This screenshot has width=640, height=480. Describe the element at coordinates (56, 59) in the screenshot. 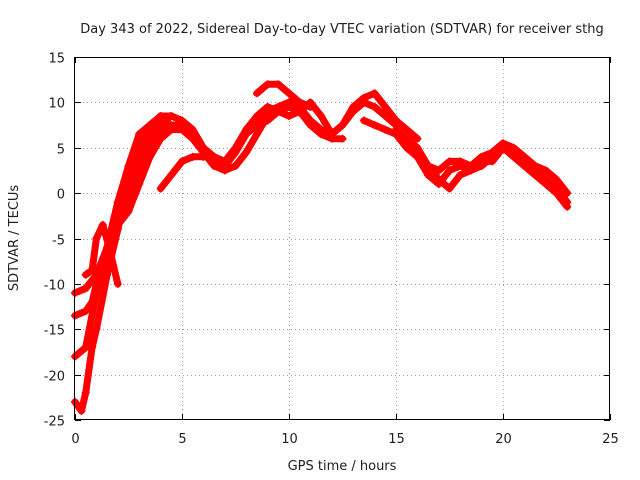

I see `y-tick-label: 15` at that location.